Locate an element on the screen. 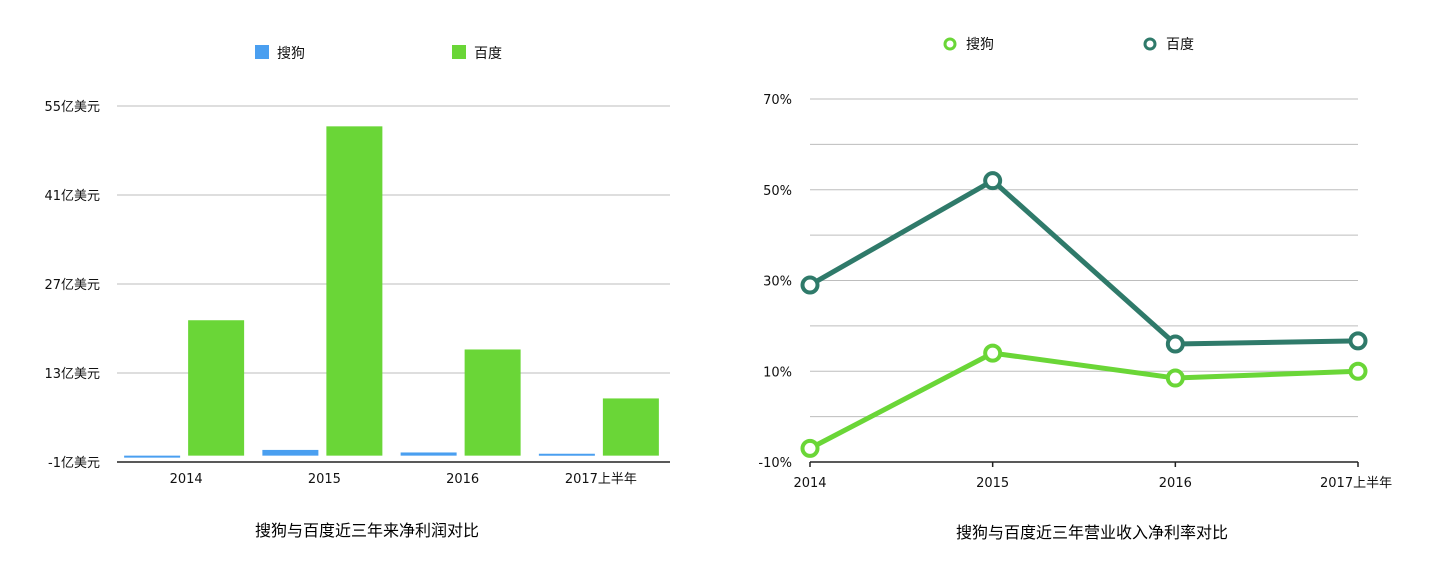  y-tick-label: 30% is located at coordinates (777, 282).